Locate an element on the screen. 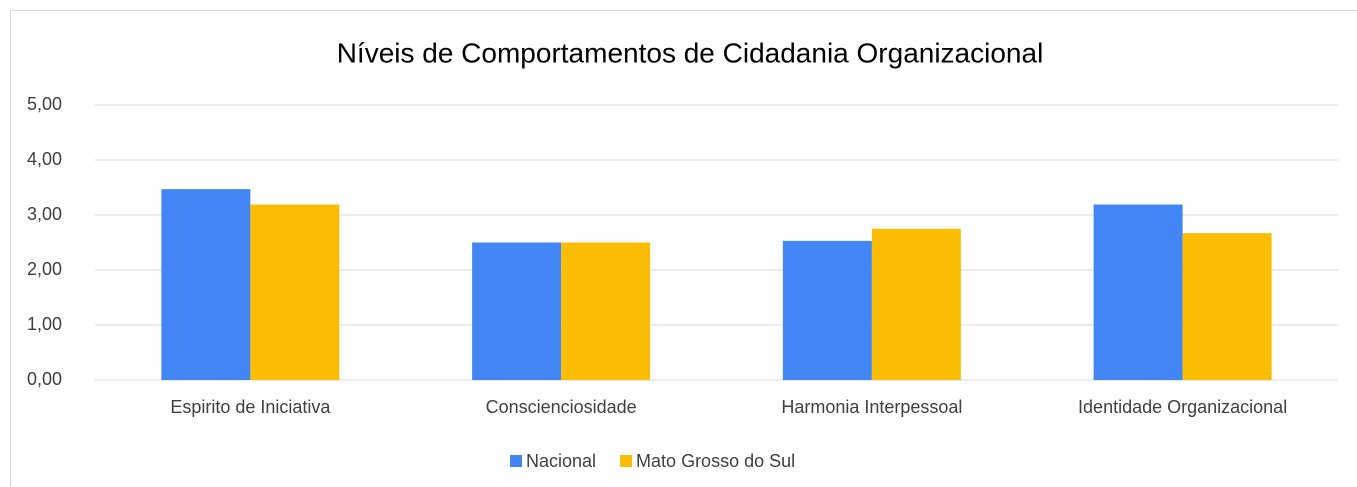 The image size is (1357, 487). x-tick-label: Identidade Organizacional is located at coordinates (1182, 407).